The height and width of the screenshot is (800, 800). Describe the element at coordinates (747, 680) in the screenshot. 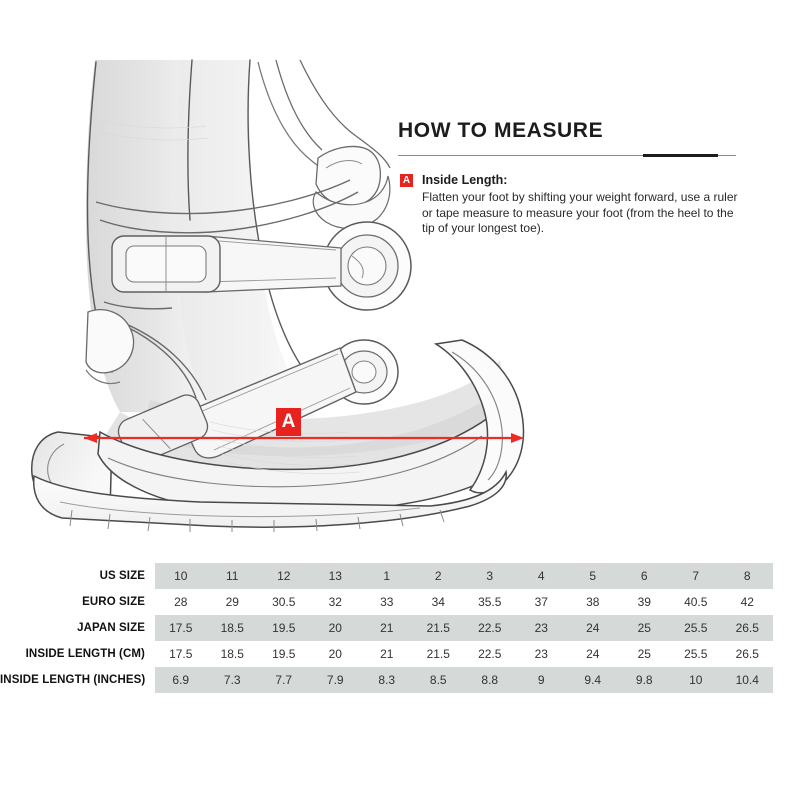

I see `table-cell: 10.4` at that location.